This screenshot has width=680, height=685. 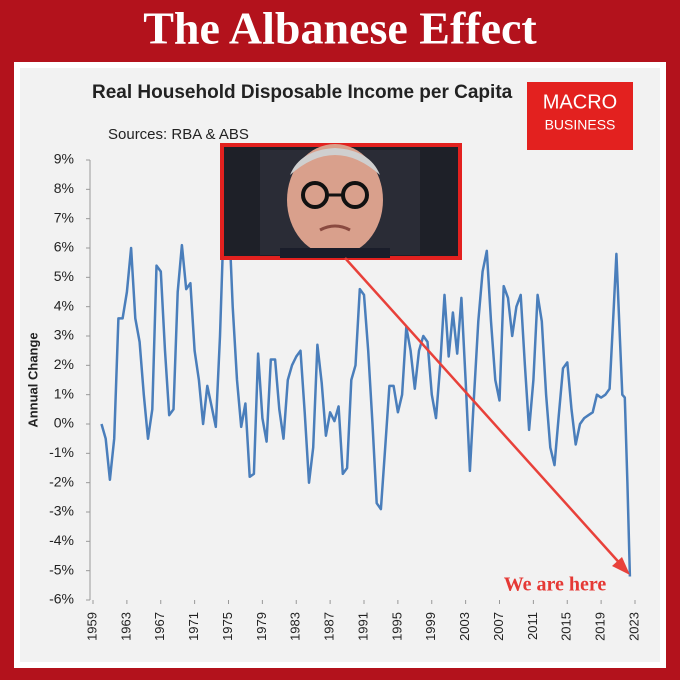 I want to click on y-tick-label: 3%, so click(x=64, y=335).